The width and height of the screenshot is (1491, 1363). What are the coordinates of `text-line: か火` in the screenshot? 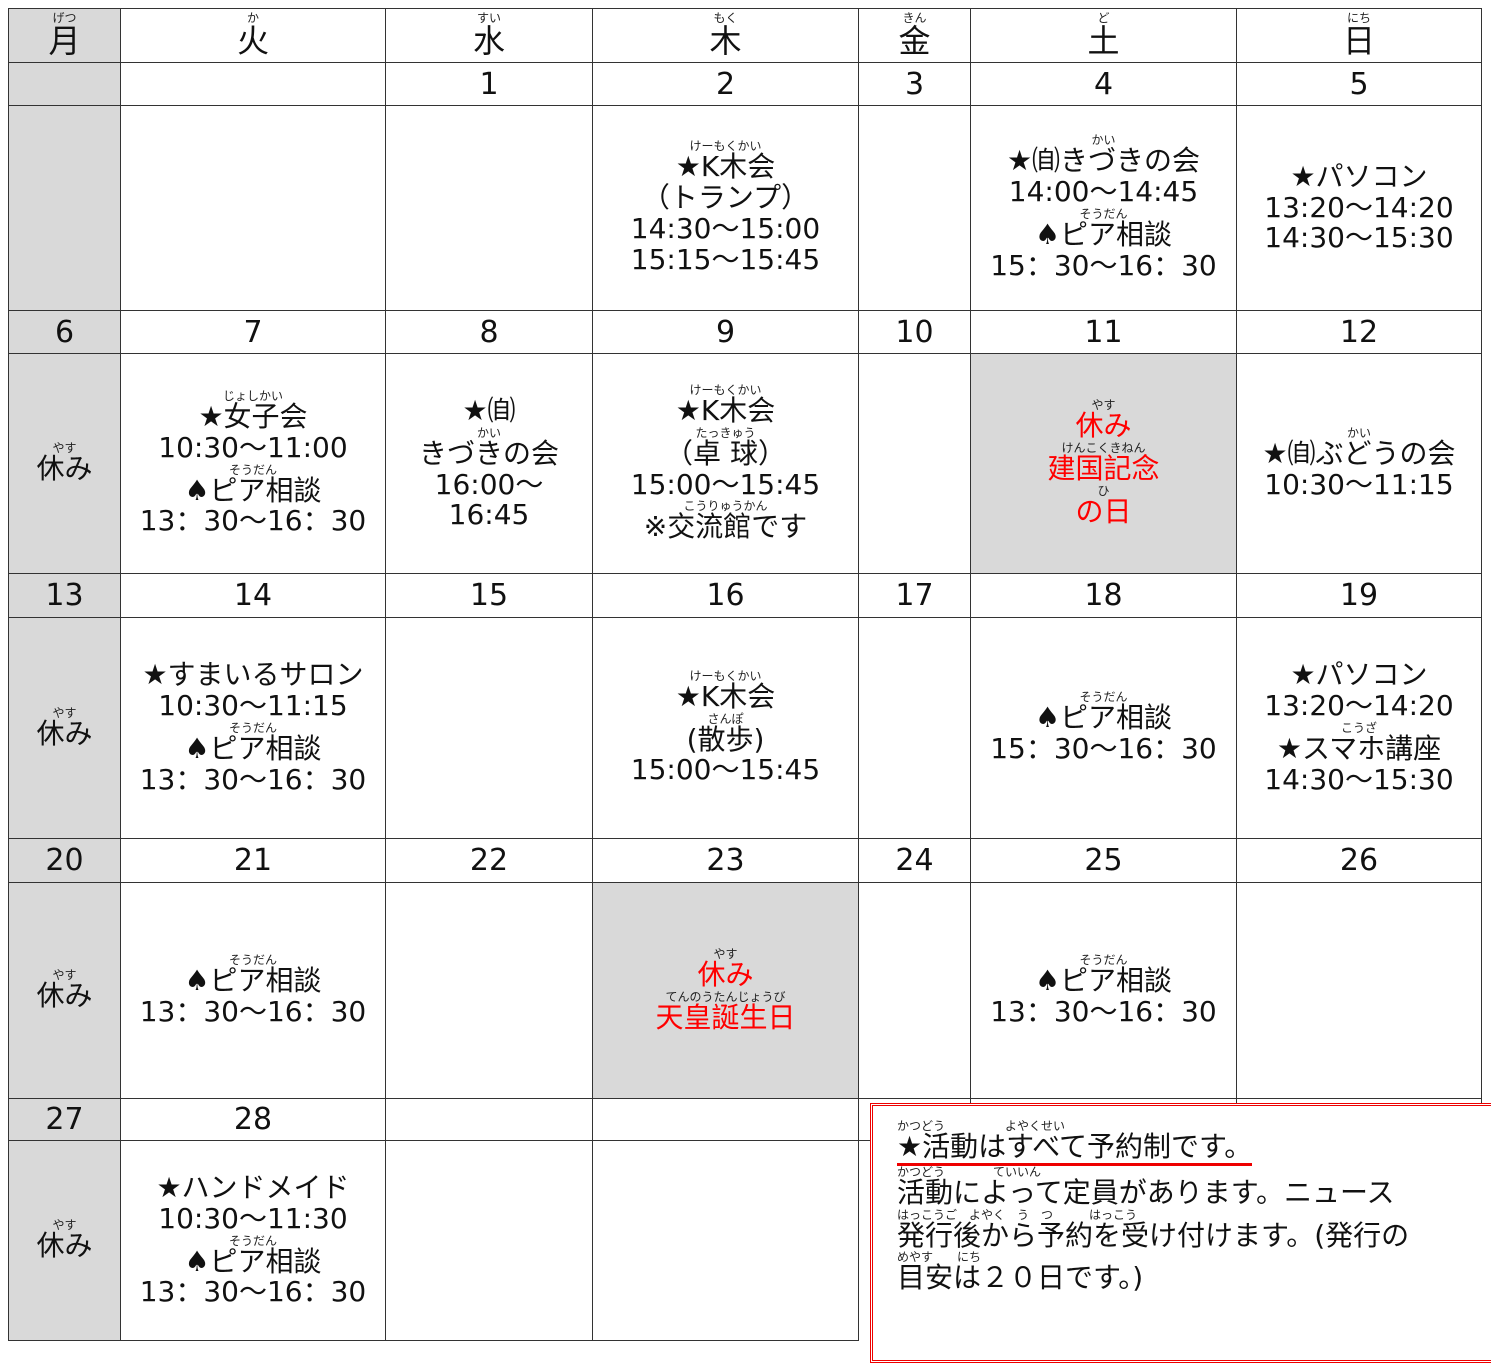 It's located at (253, 35).